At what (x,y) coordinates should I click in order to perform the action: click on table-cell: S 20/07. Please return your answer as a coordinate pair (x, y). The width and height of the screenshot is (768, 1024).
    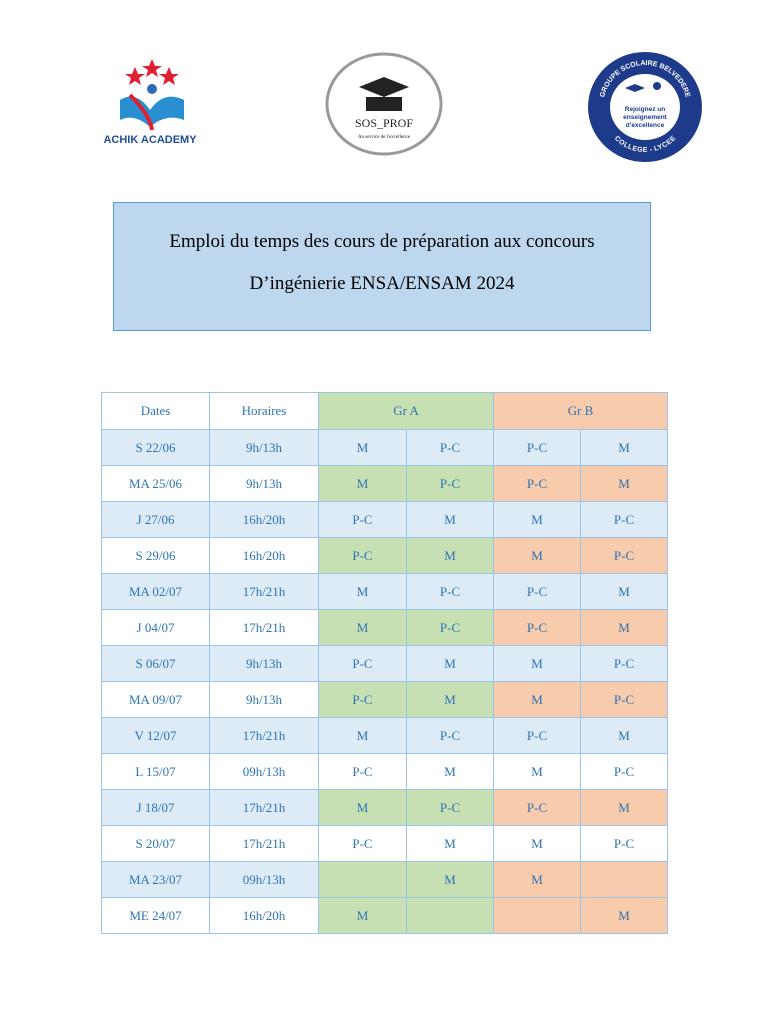
    Looking at the image, I should click on (155, 843).